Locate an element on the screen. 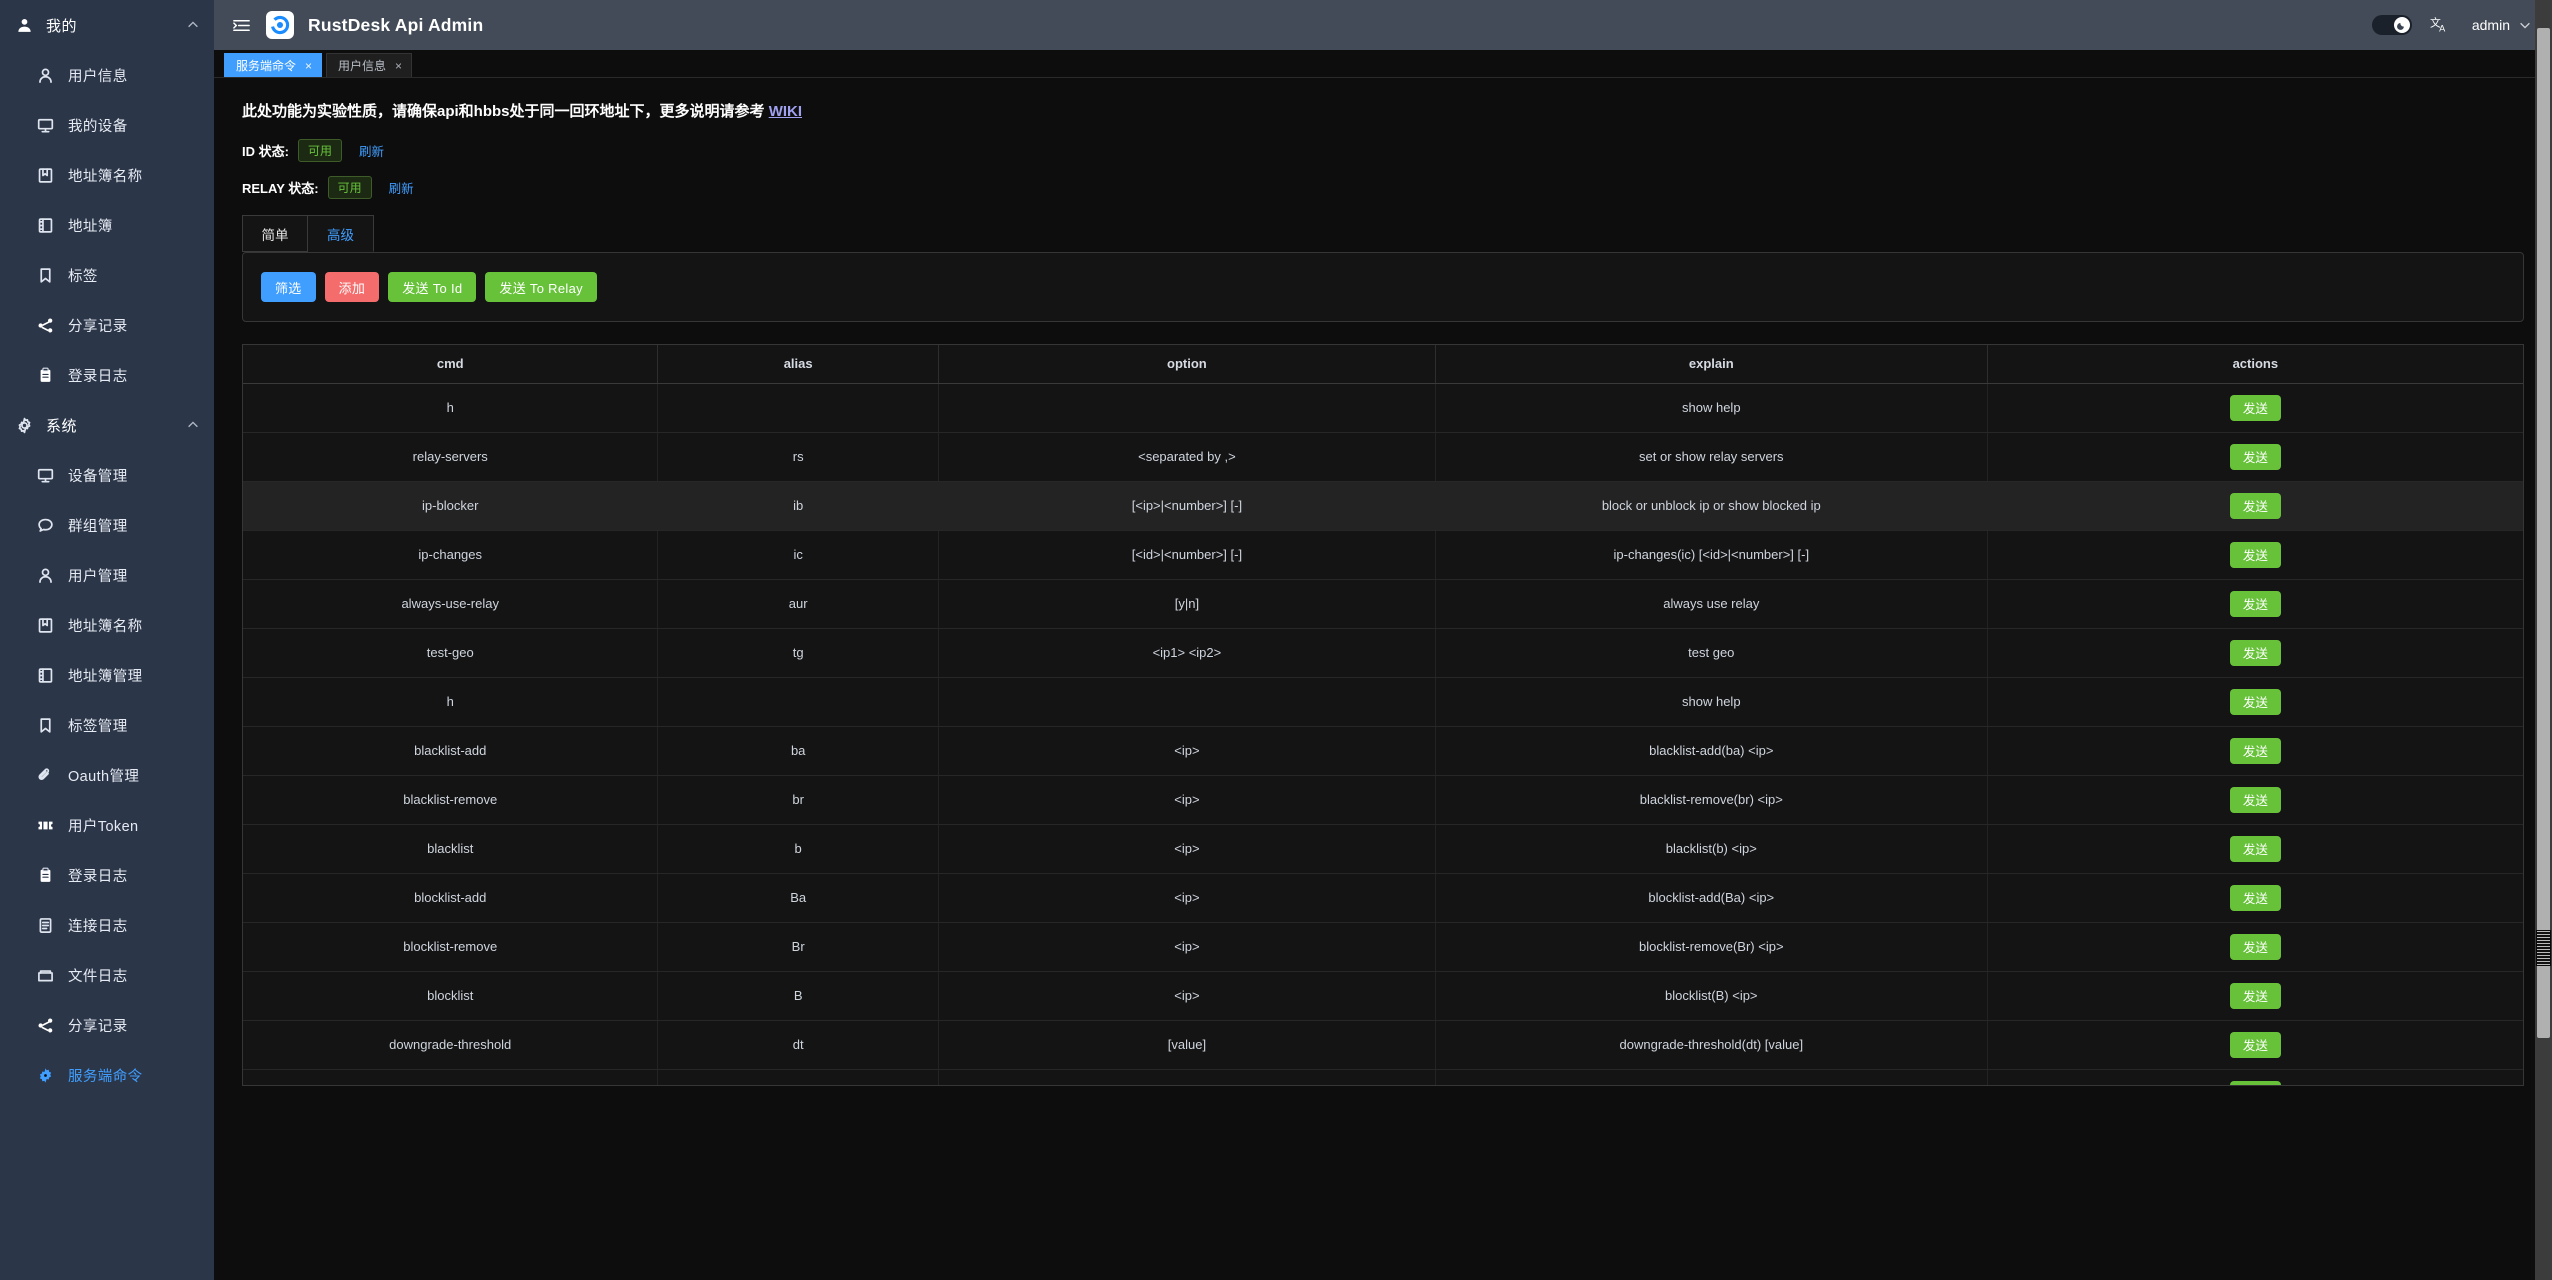 This screenshot has height=1280, width=2552. cell-cmd: blocklist is located at coordinates (451, 996).